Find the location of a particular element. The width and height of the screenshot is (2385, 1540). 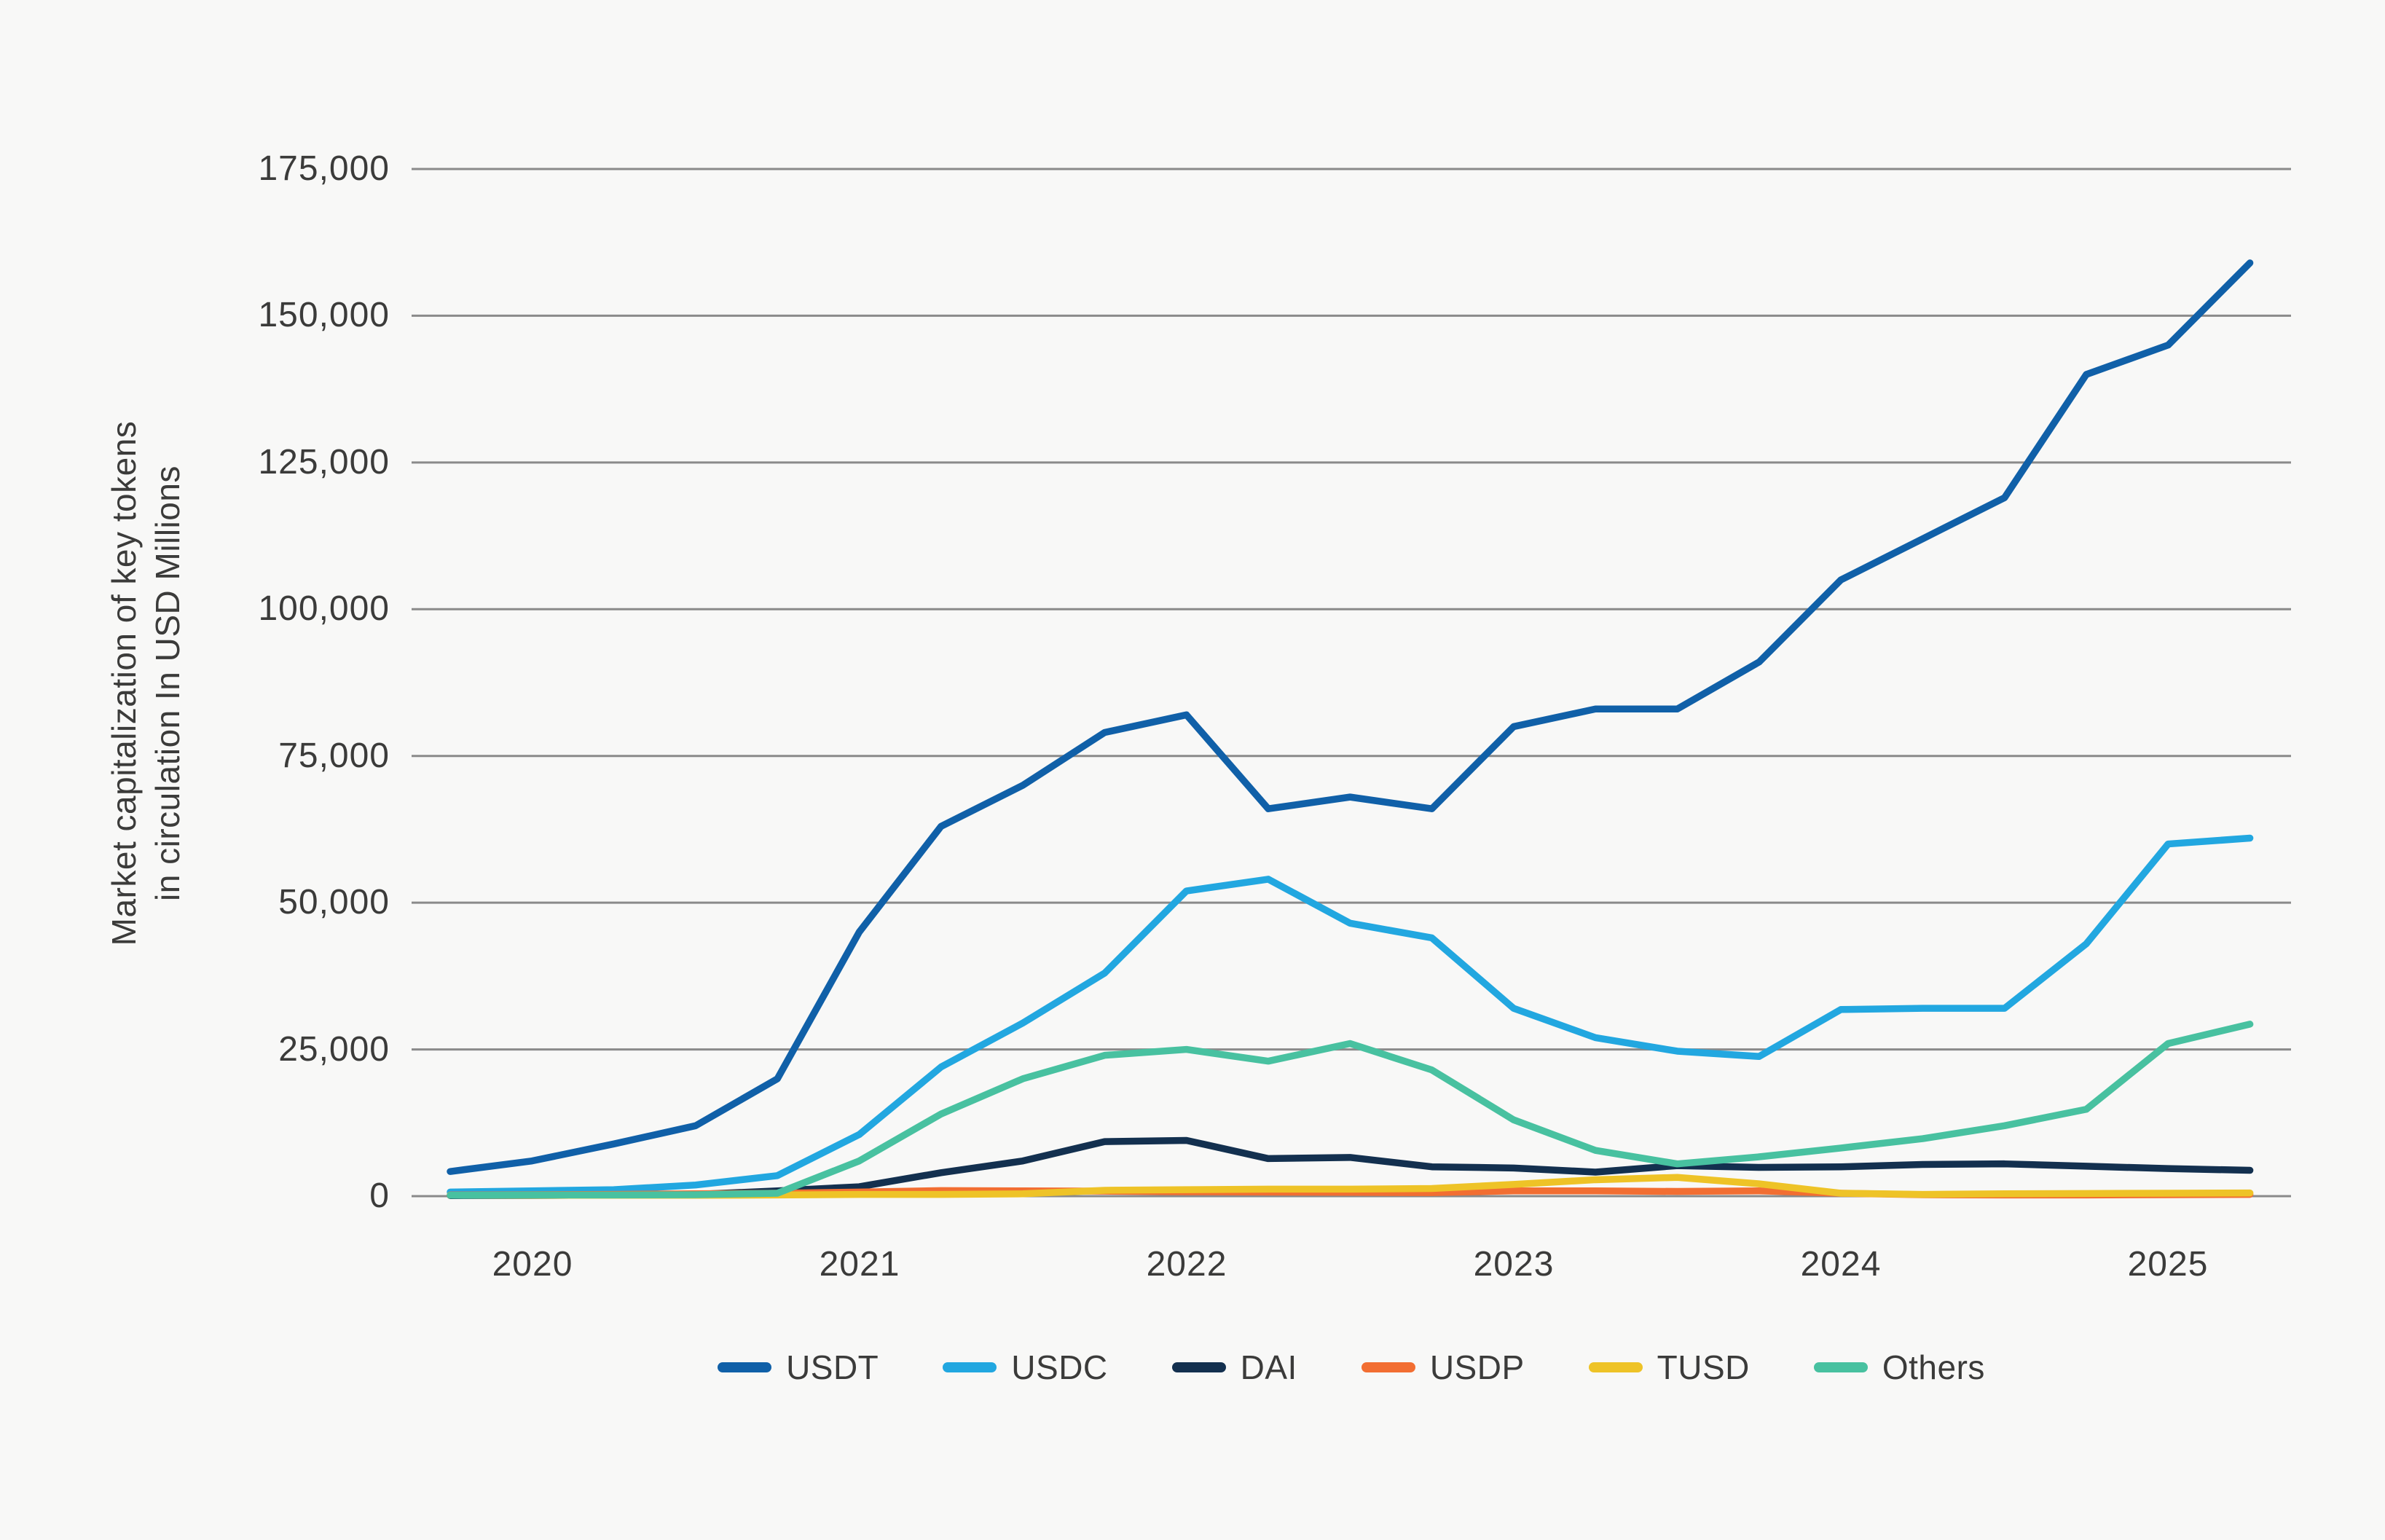

x-axis-tick-label: 2024 is located at coordinates (1841, 1264).